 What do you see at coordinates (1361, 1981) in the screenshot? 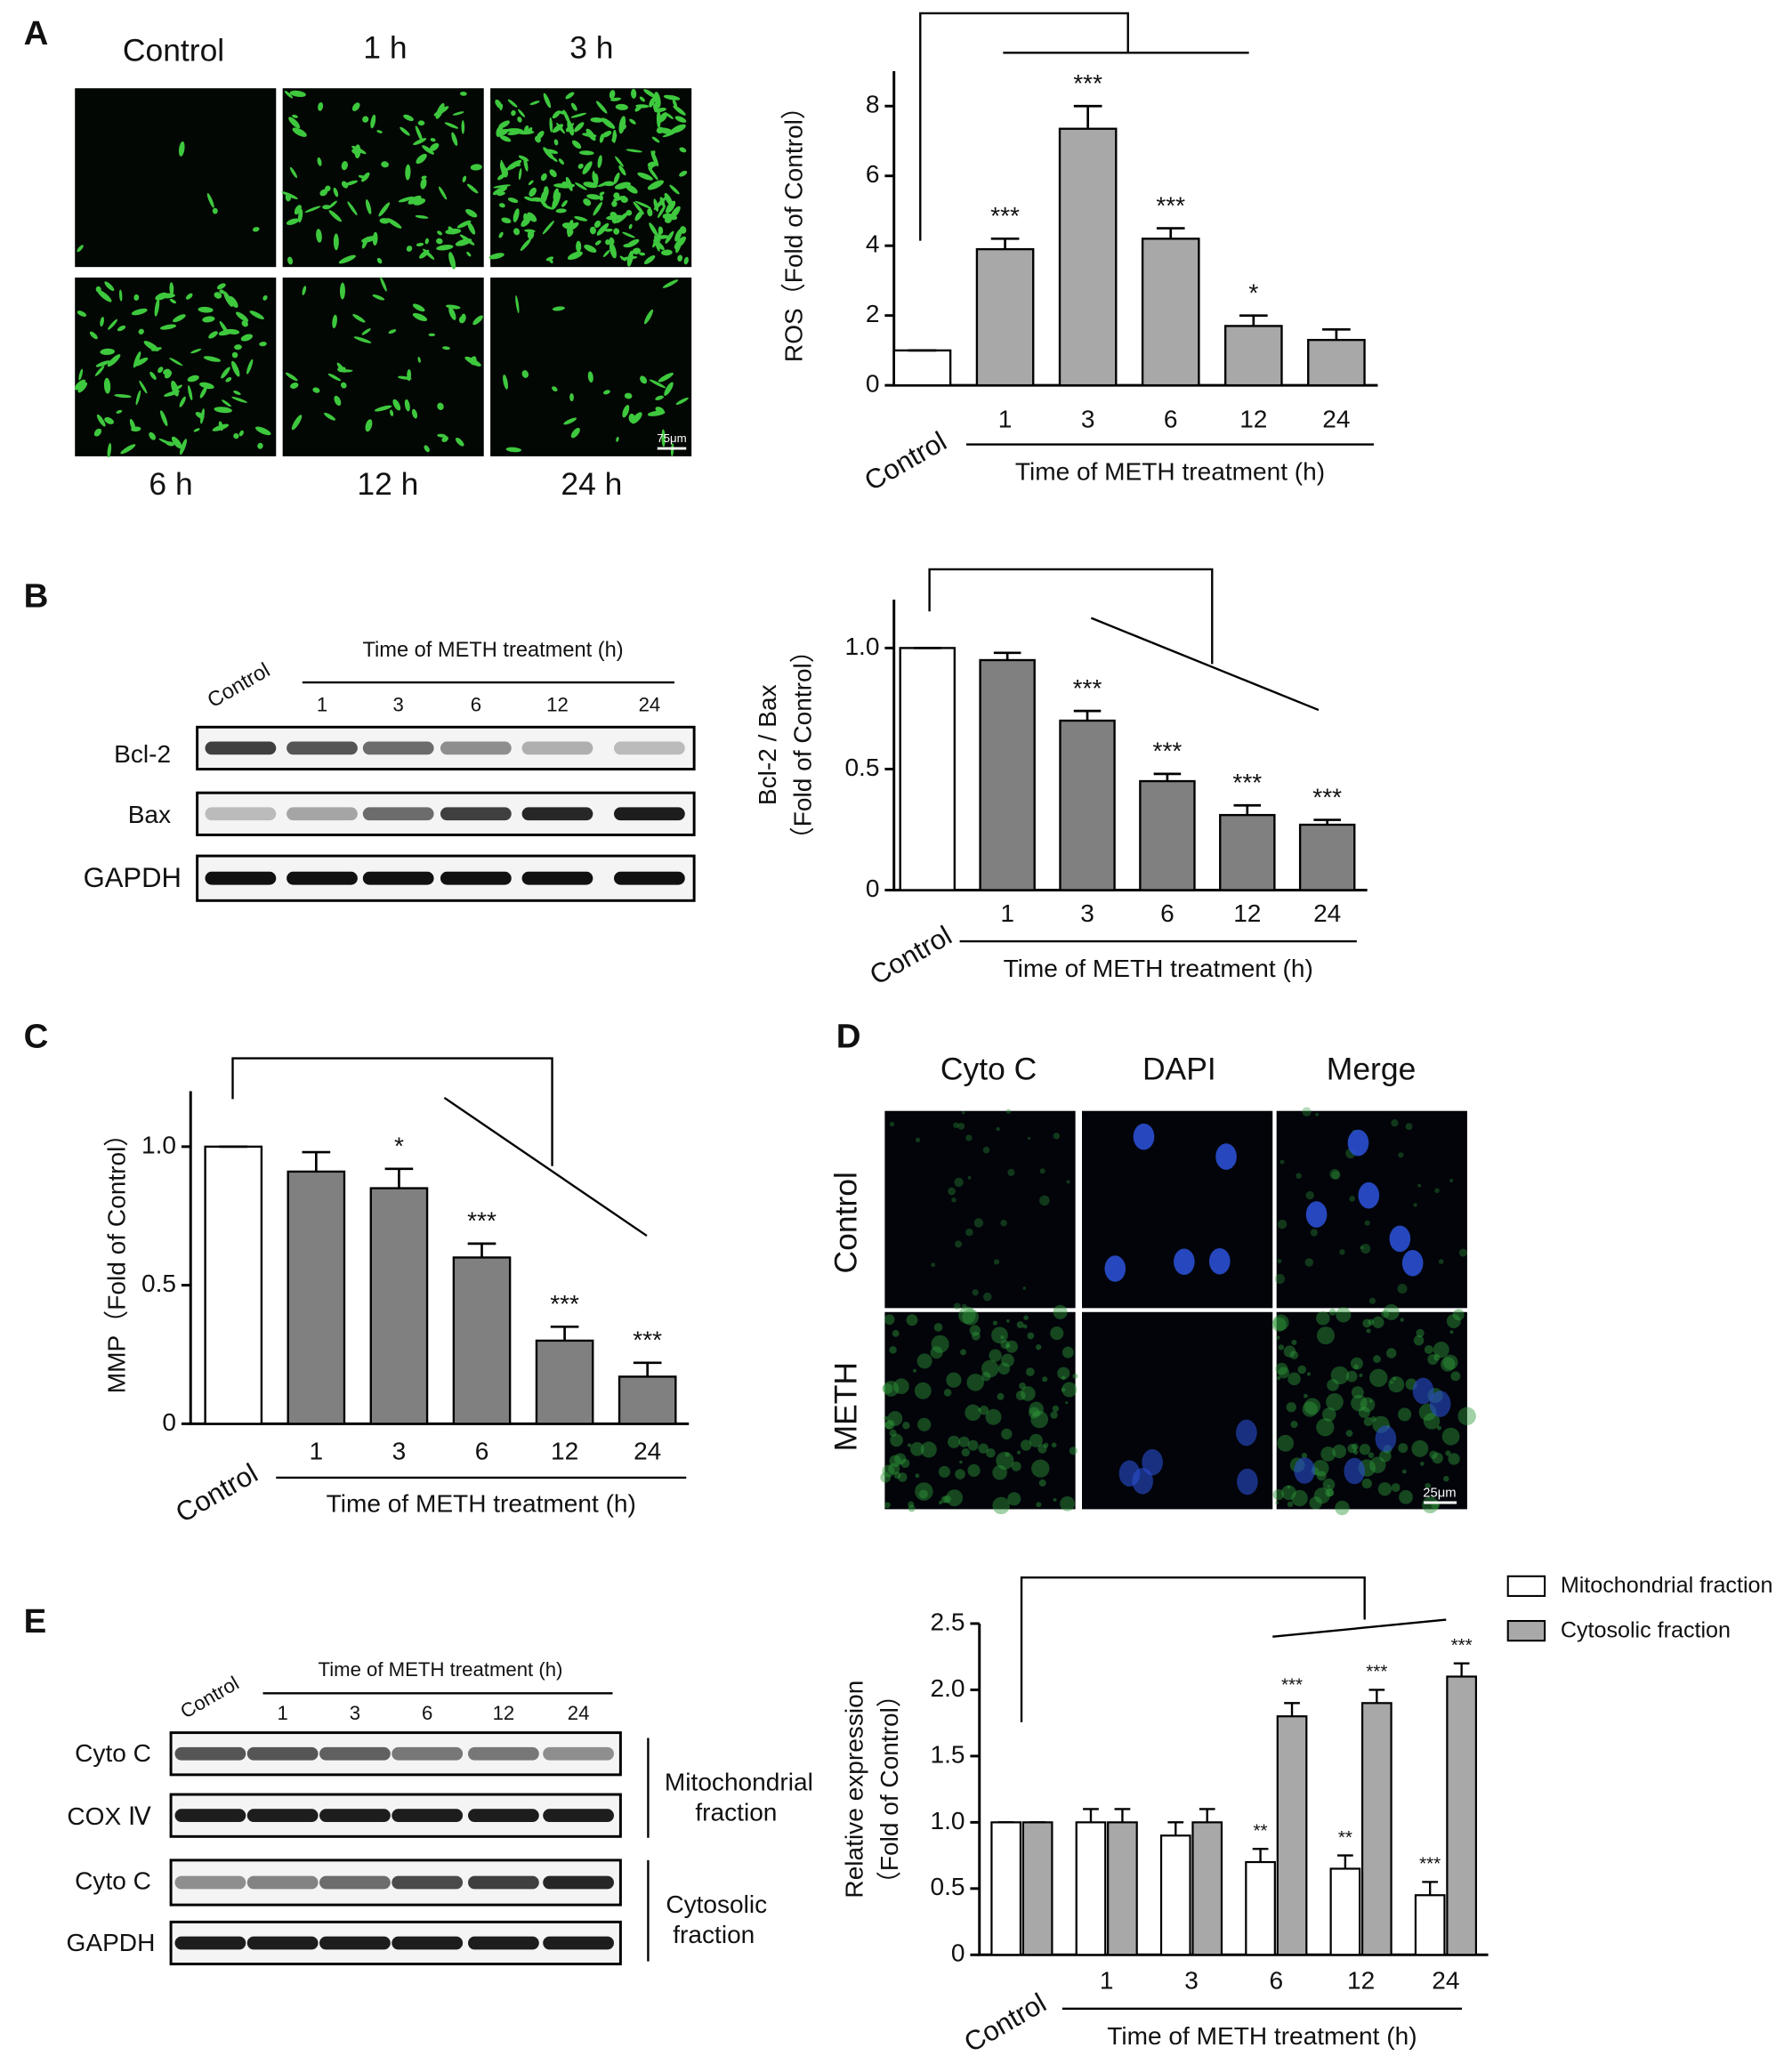
I see `x-tick-label: 12` at bounding box center [1361, 1981].